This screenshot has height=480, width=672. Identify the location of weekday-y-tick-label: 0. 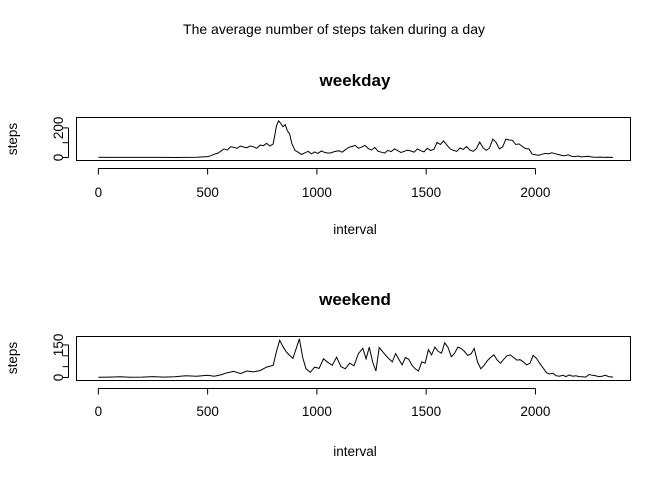
(58, 158).